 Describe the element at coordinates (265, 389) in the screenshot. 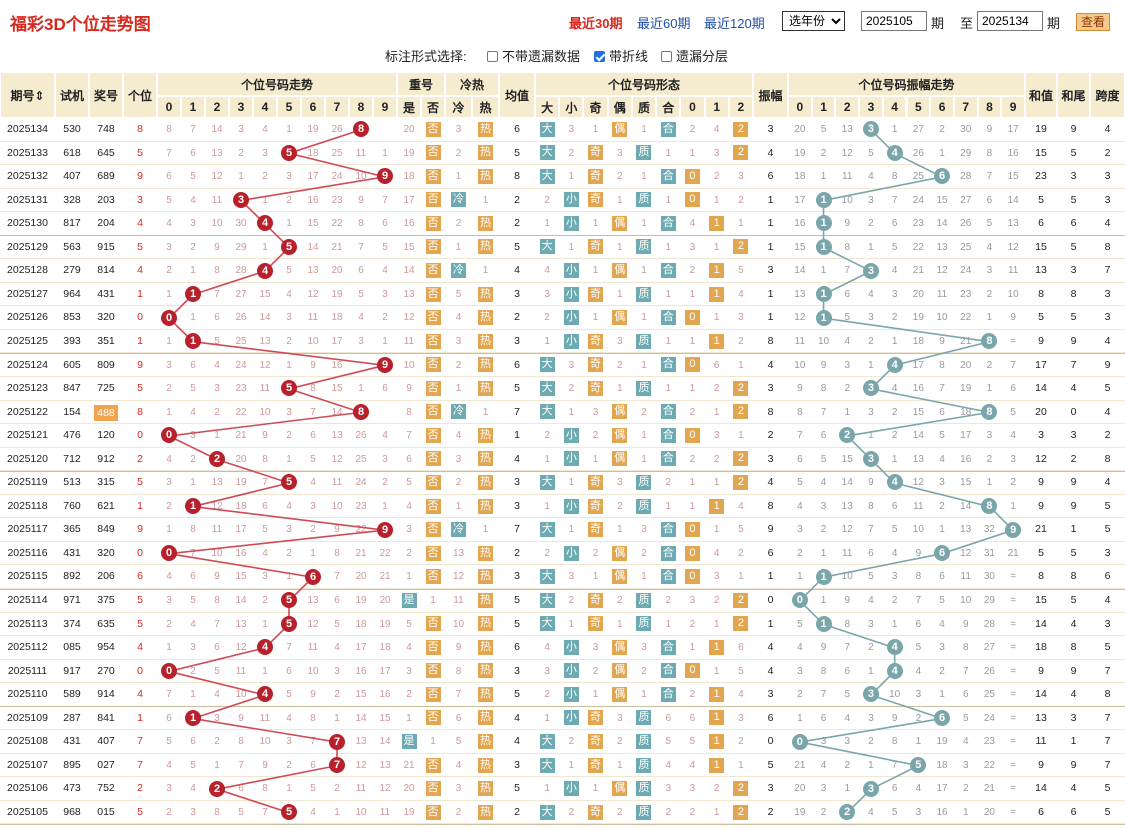

I see `trend-miss: 11` at that location.